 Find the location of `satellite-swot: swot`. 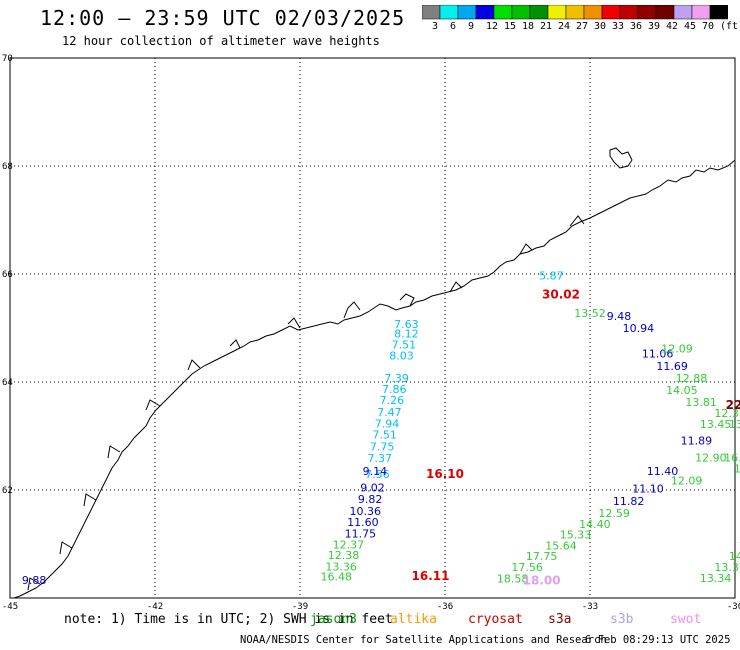

satellite-swot: swot is located at coordinates (686, 619).